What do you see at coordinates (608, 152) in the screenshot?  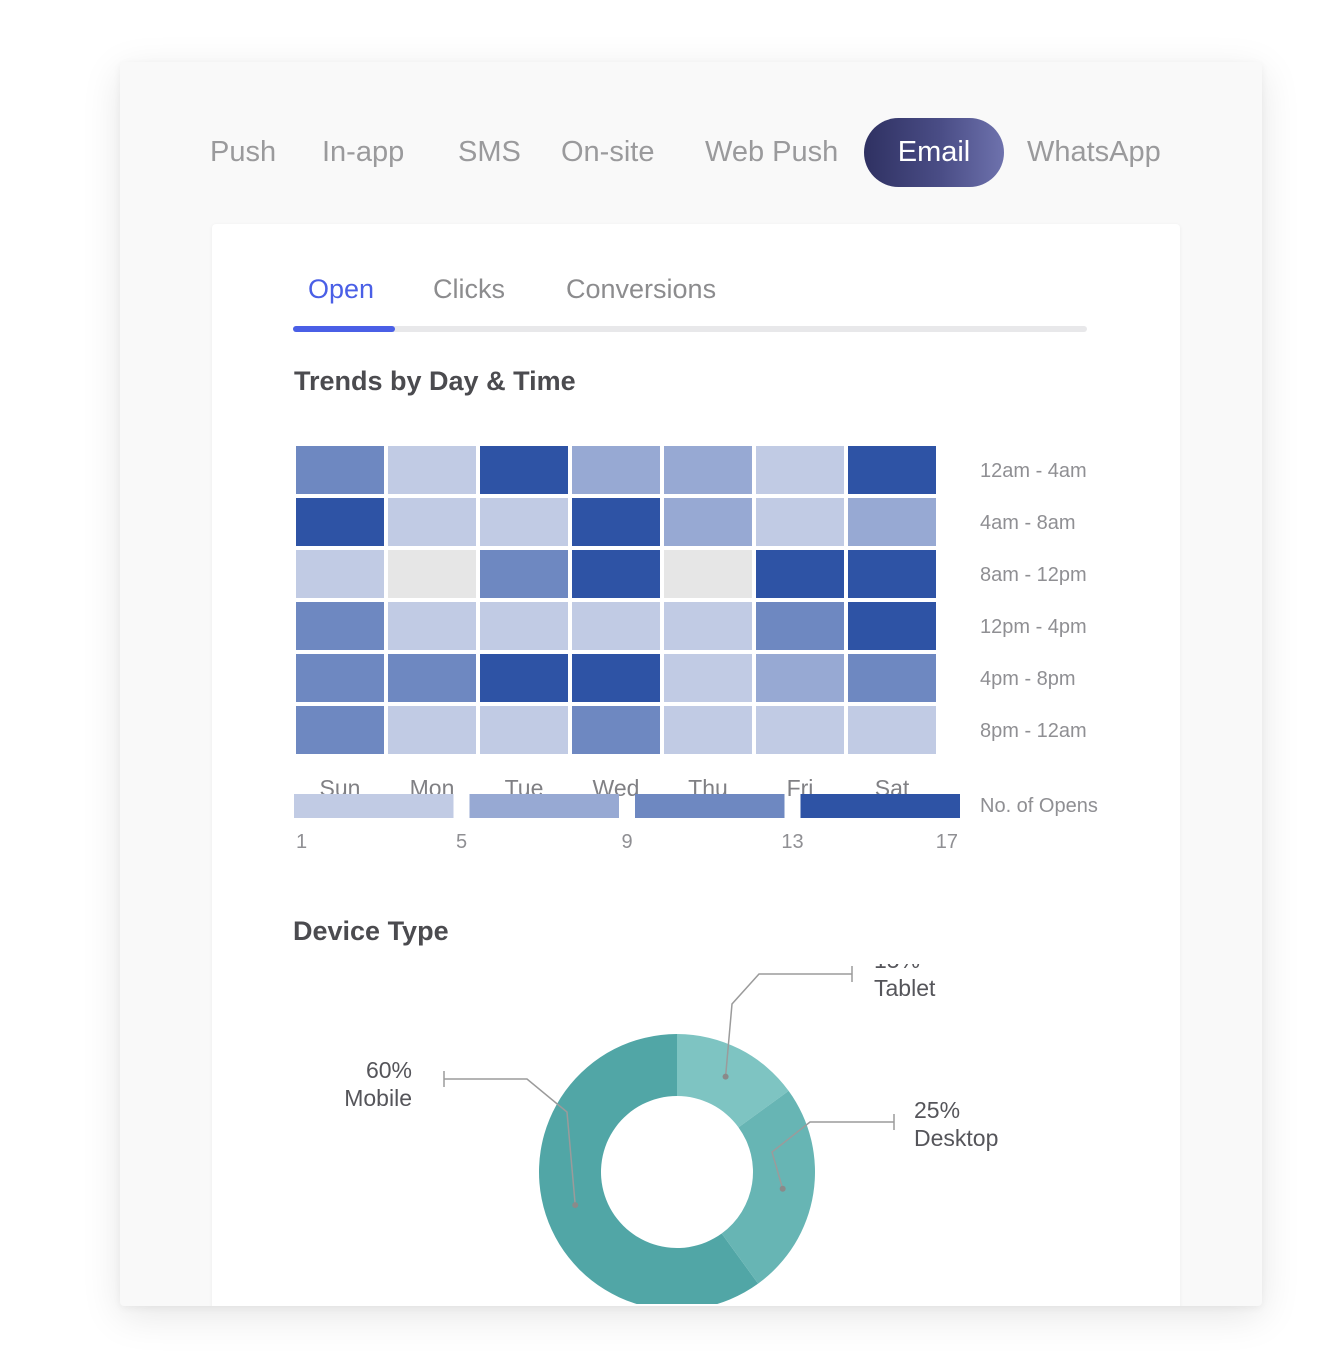 I see `tab-on-site: On-site` at bounding box center [608, 152].